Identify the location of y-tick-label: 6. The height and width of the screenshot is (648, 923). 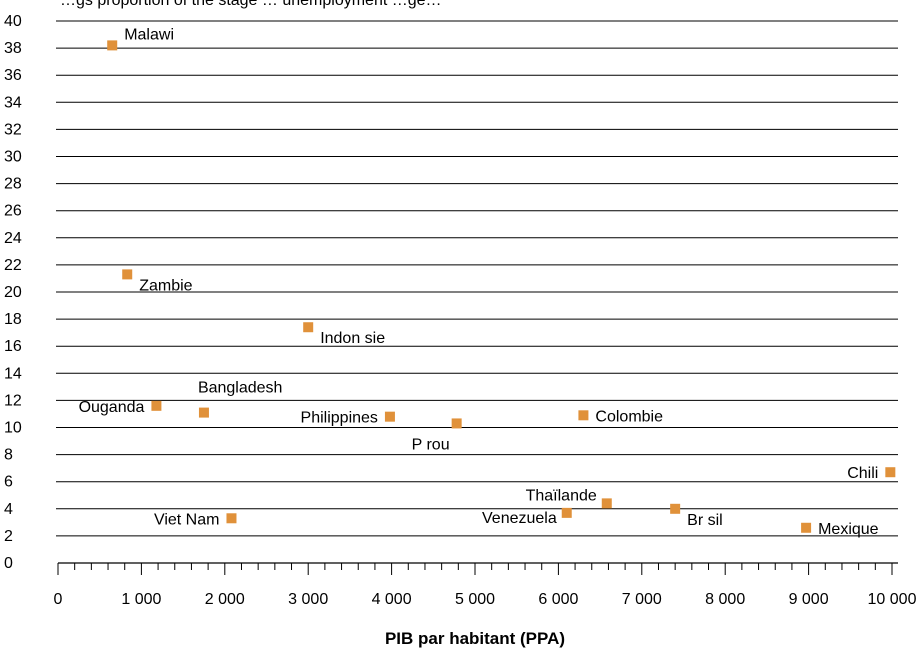
(8, 482).